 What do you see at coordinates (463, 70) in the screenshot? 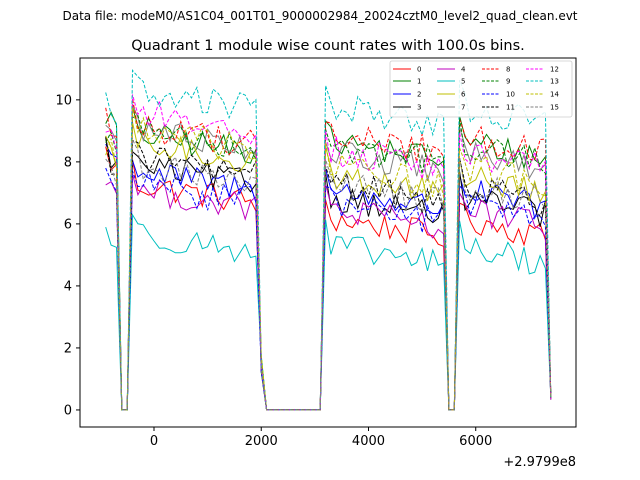
I see `legend-label-4: 4` at bounding box center [463, 70].